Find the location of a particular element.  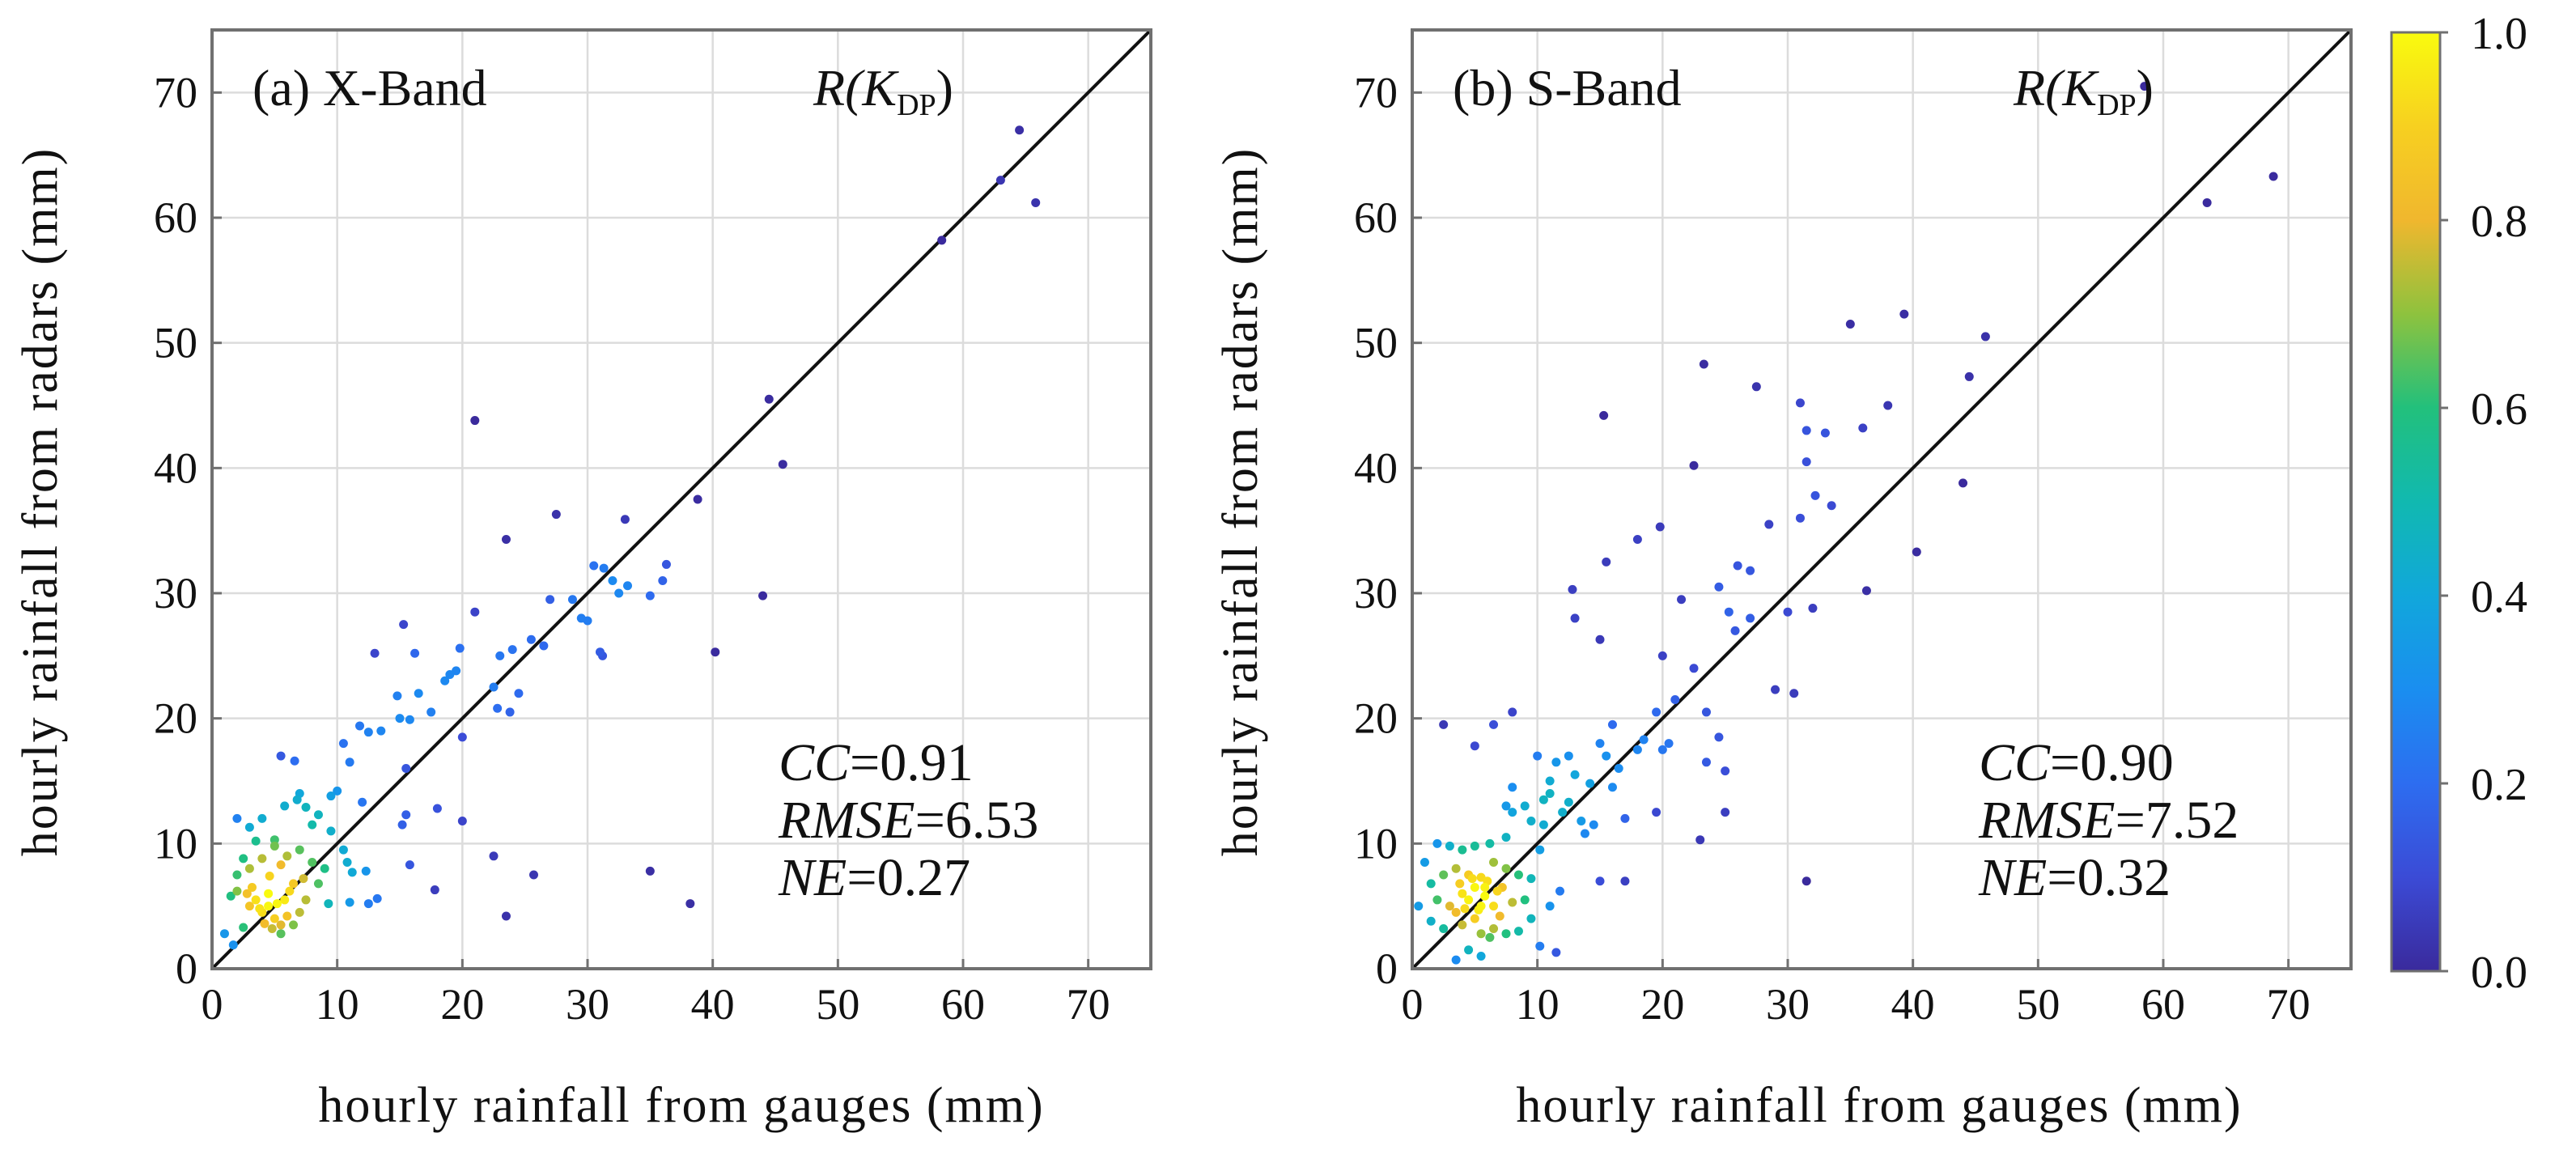

panel-b-estimator-var: K is located at coordinates (2080, 88).